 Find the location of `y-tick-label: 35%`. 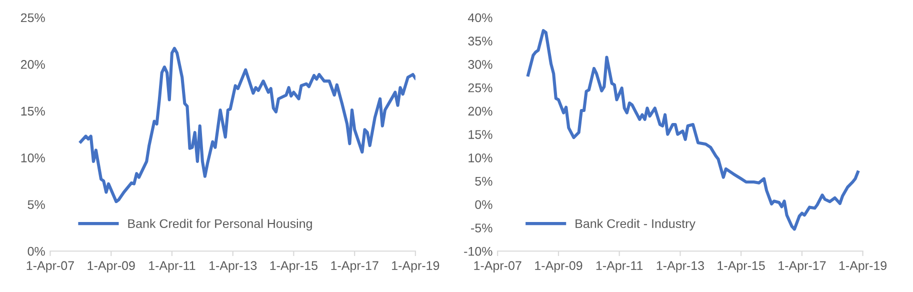

y-tick-label: 35% is located at coordinates (480, 41).